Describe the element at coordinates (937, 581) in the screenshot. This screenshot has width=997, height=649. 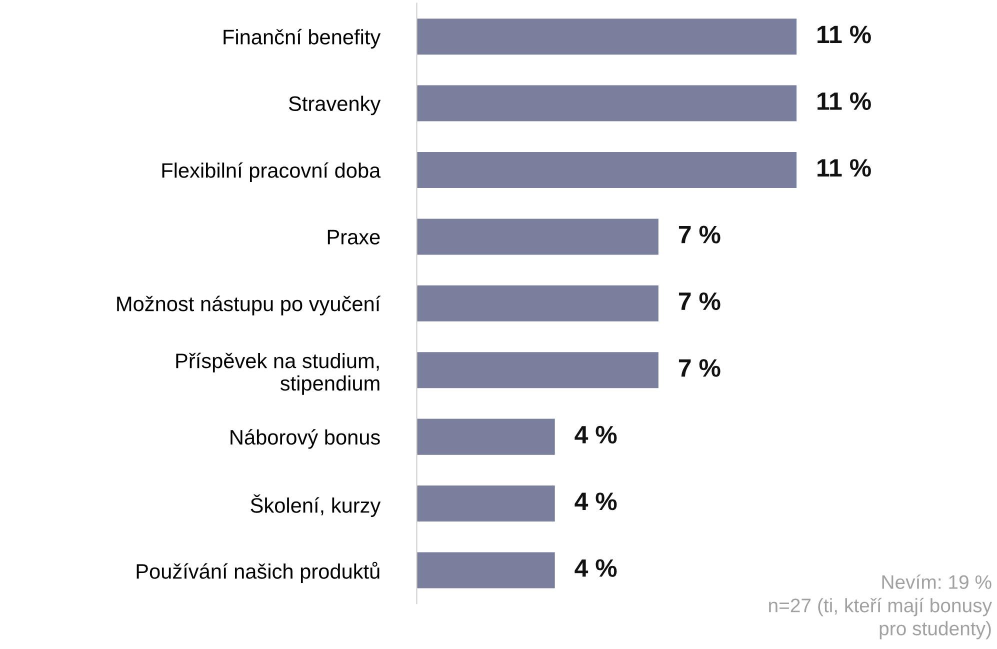
I see `text: Nevím: 19 %` at that location.